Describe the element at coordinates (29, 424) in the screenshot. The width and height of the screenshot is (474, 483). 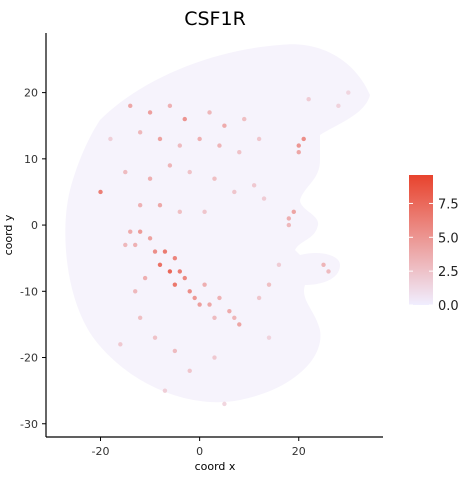
I see `y-tick-label: -30` at that location.